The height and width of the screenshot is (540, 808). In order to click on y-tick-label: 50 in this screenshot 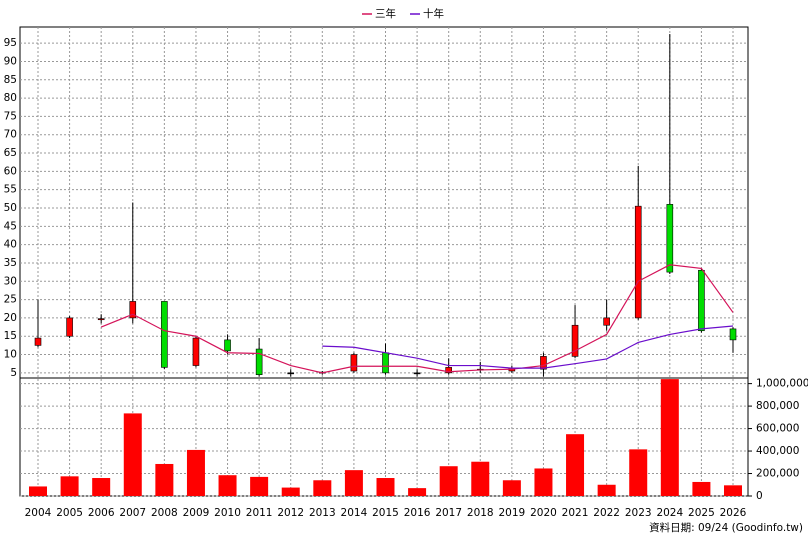, I will do `click(10, 208)`.